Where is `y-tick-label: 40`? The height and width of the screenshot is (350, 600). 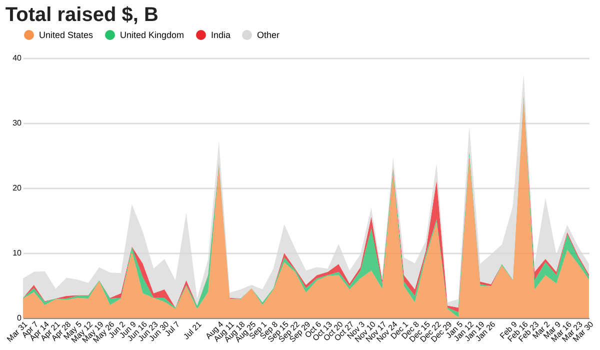
y-tick-label: 40 is located at coordinates (17, 58).